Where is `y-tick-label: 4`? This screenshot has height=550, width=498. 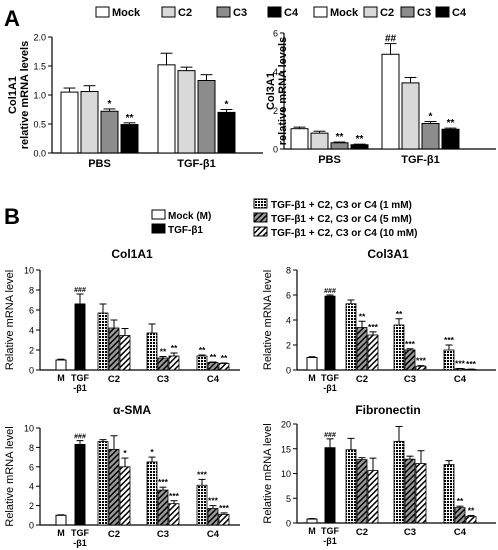 y-tick-label: 4 is located at coordinates (288, 321).